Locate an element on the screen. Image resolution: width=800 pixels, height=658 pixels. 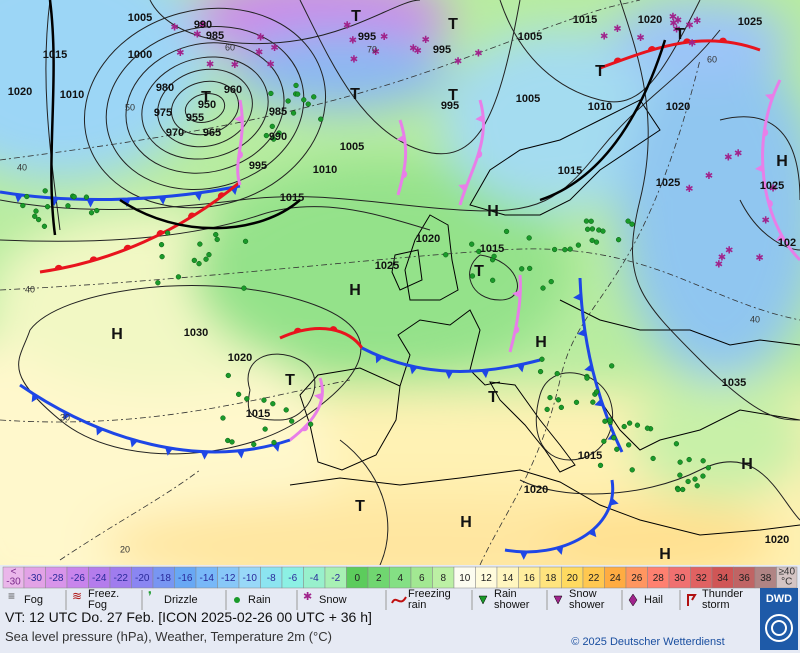
scale-label: -26 is located at coordinates (78, 578).